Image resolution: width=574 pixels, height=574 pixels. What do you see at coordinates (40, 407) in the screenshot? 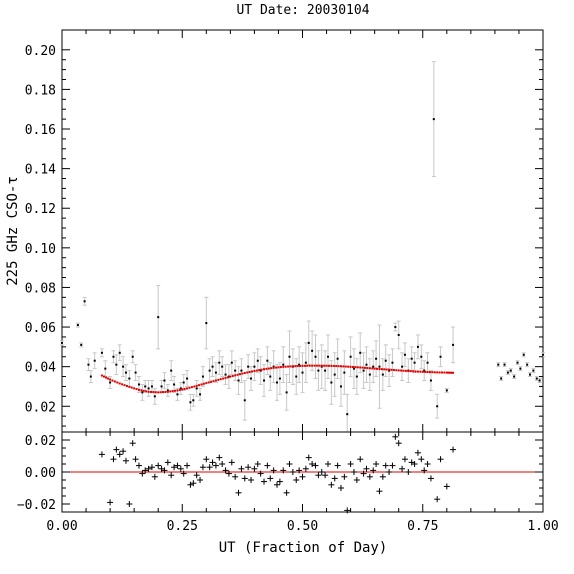
I see `y-tick-label: 0.02` at bounding box center [40, 407].